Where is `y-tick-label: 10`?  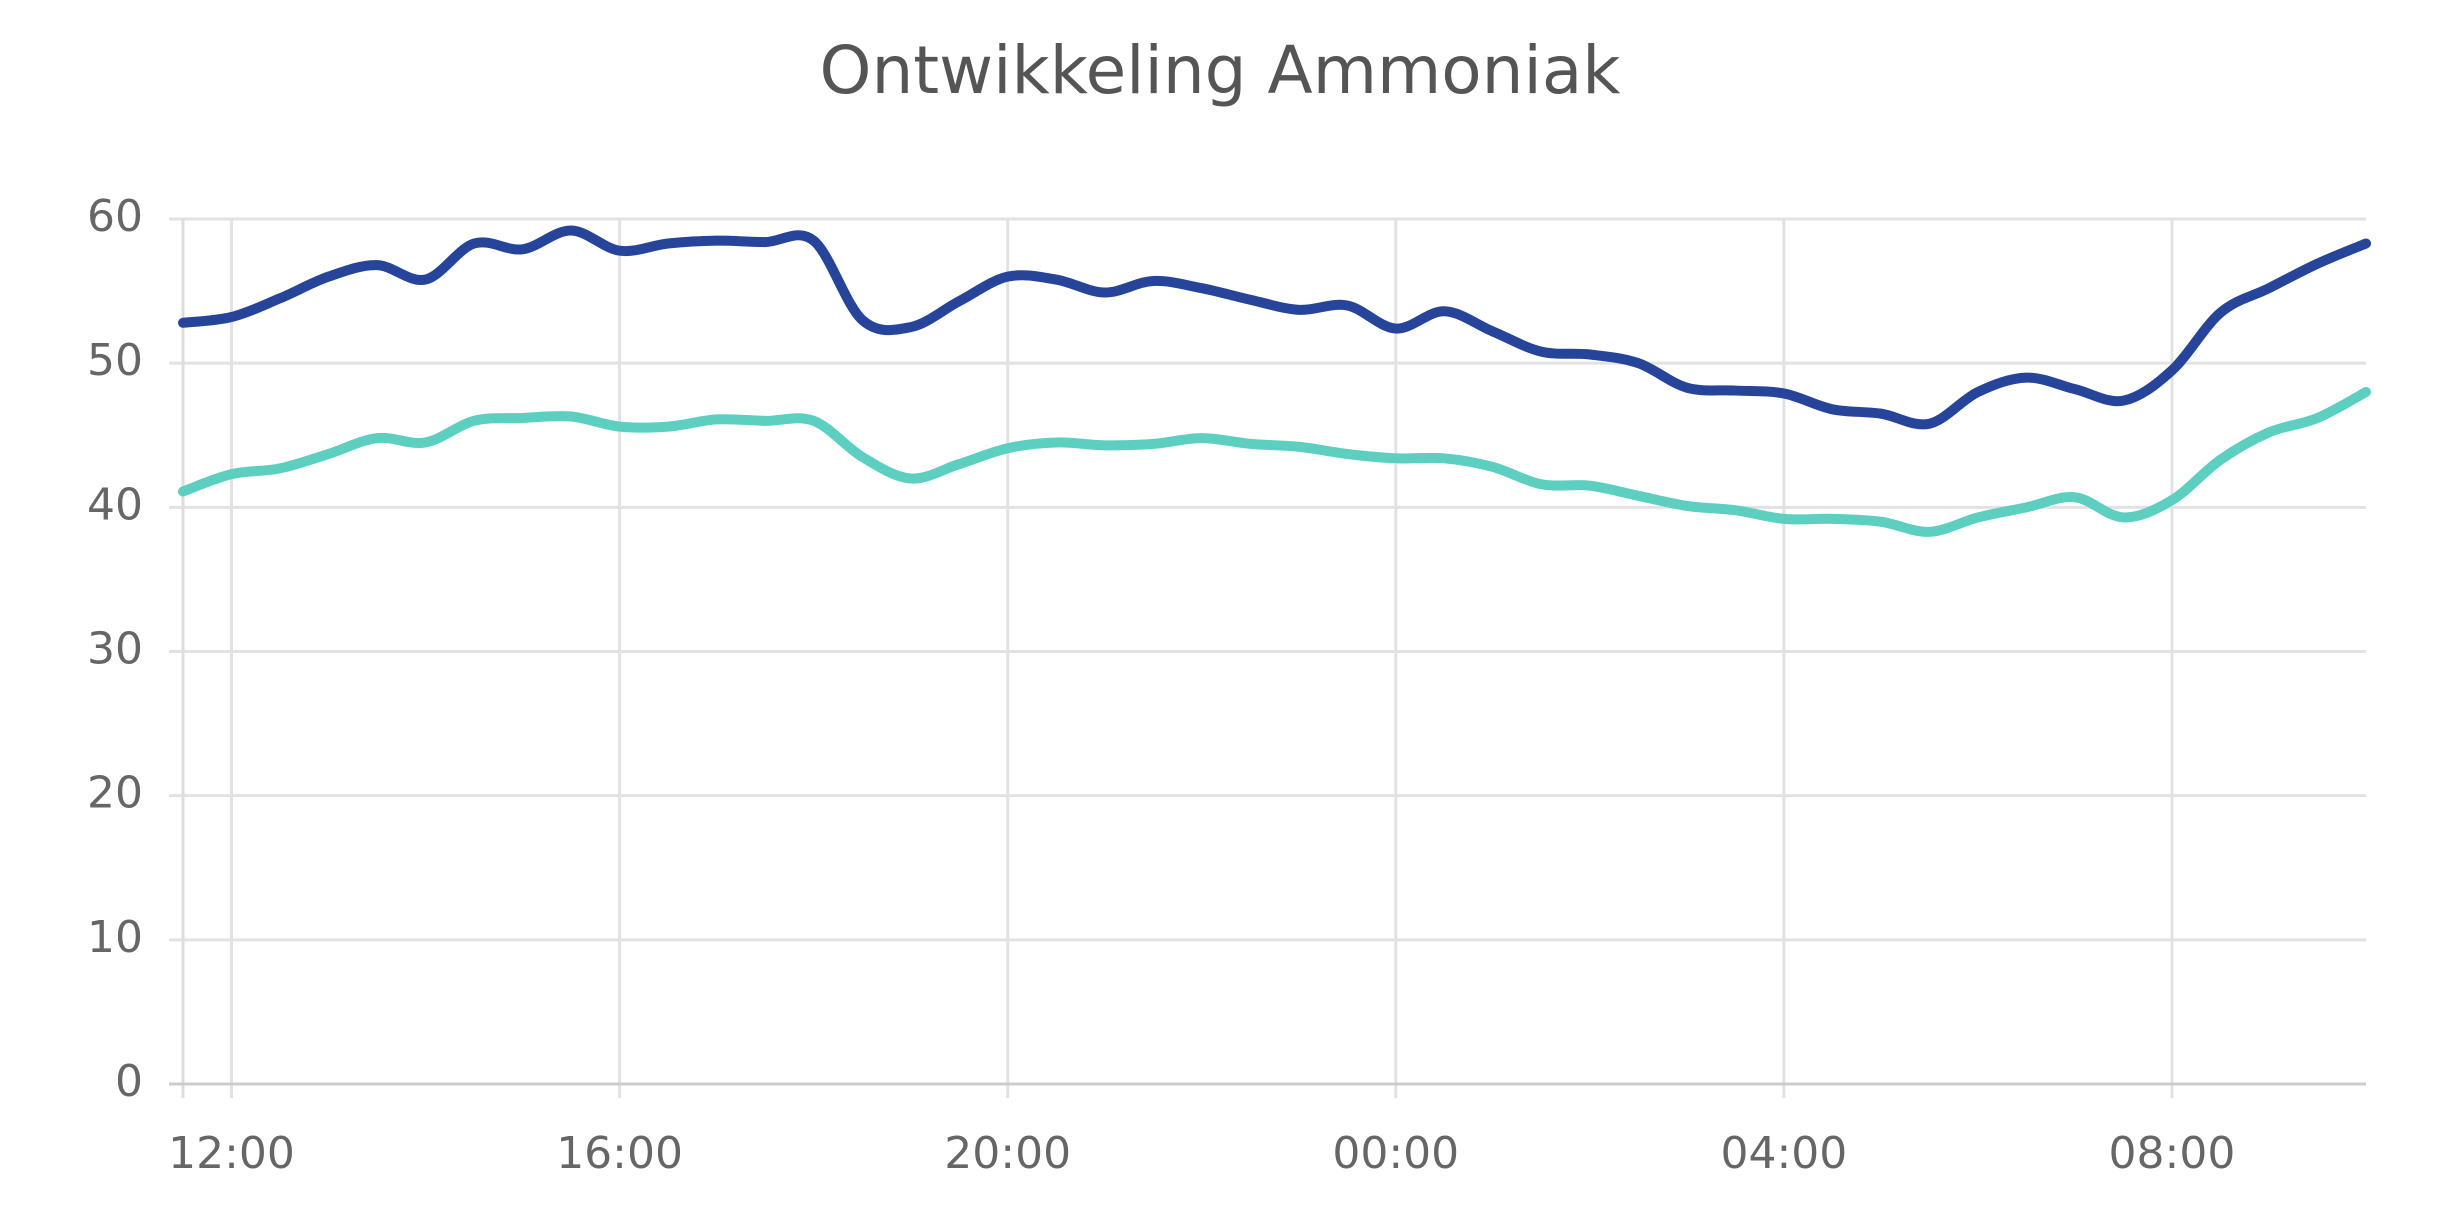
y-tick-label: 10 is located at coordinates (115, 937).